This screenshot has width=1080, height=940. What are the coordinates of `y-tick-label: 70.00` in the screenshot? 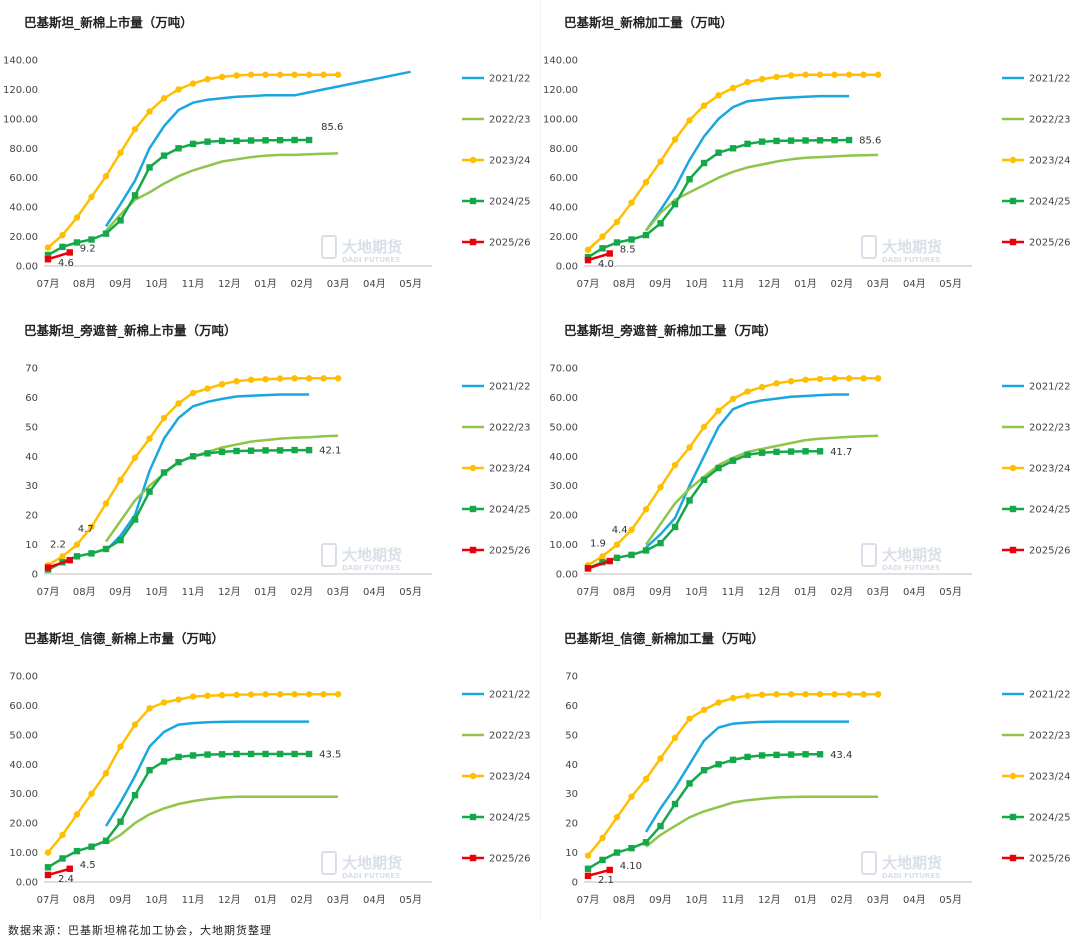 It's located at (563, 369).